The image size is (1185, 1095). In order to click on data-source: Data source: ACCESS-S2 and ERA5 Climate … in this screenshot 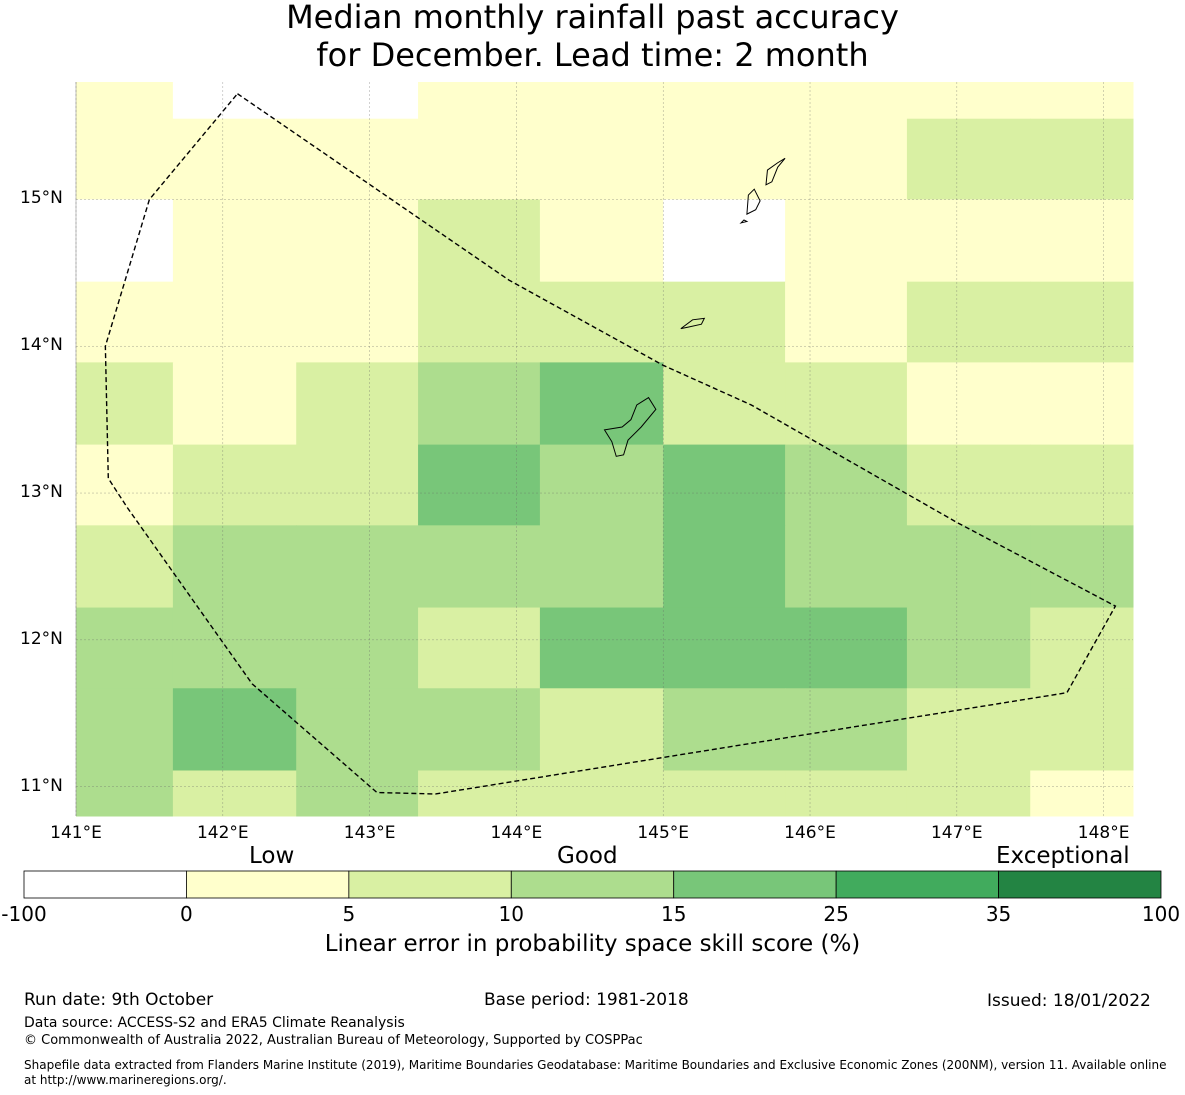, I will do `click(214, 1023)`.